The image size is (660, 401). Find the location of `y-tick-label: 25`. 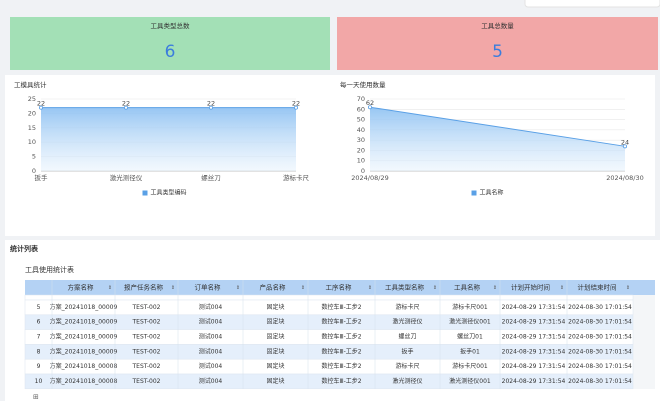

y-tick-label: 25 is located at coordinates (32, 99).